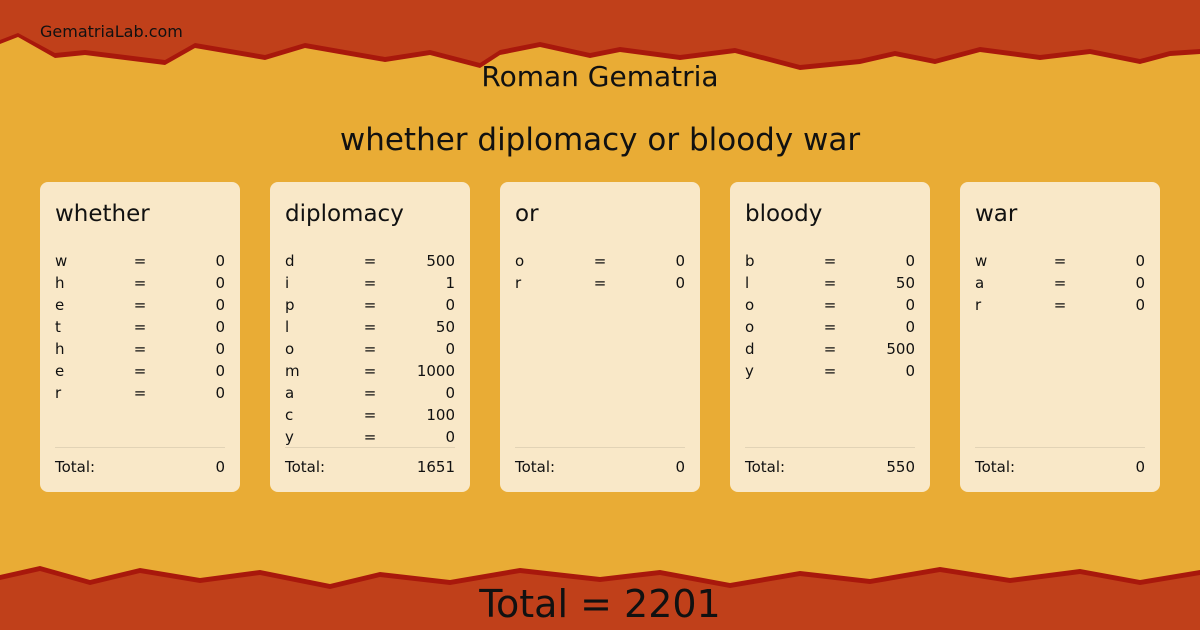 This screenshot has height=630, width=1200. I want to click on word-heading: war, so click(996, 214).